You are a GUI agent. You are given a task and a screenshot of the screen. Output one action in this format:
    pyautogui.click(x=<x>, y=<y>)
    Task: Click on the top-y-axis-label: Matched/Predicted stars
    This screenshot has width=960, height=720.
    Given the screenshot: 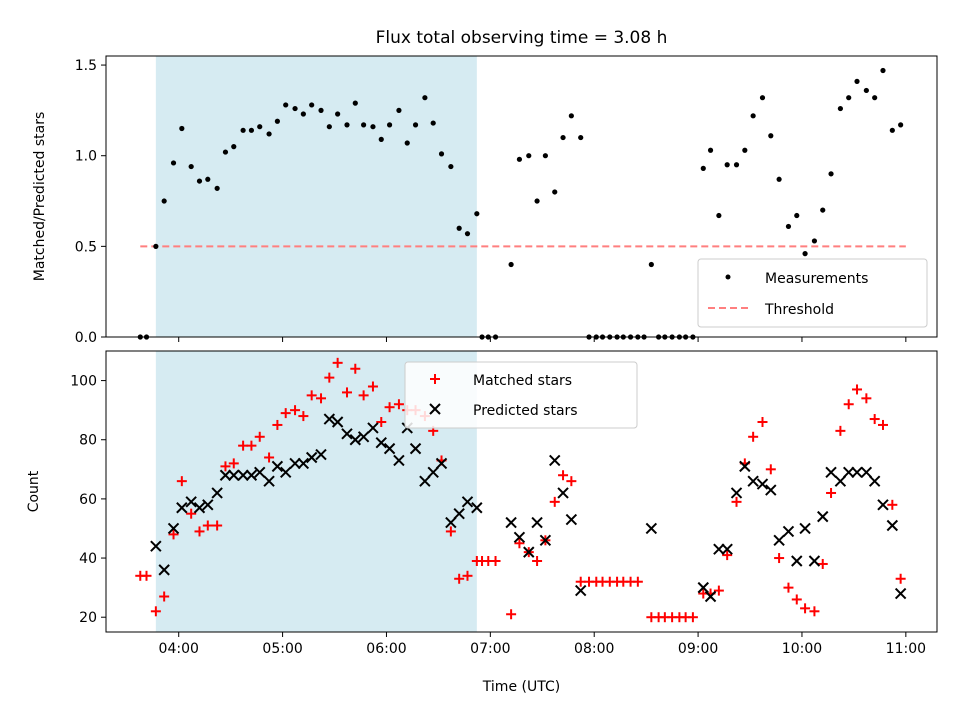 What is the action you would take?
    pyautogui.click(x=40, y=197)
    